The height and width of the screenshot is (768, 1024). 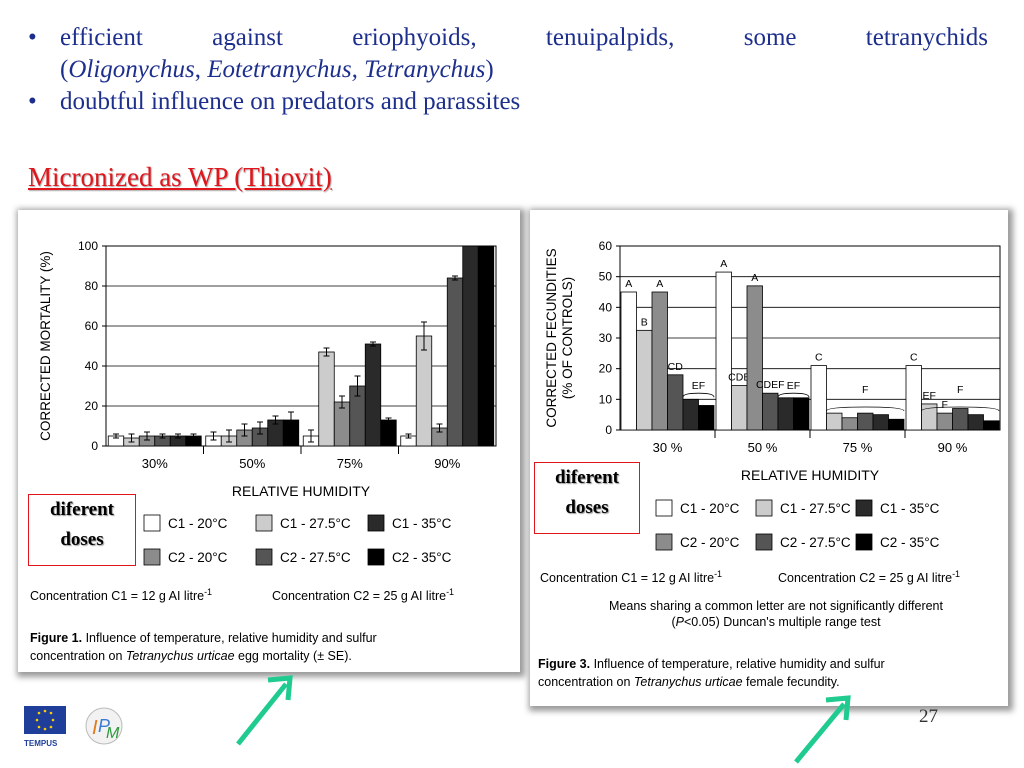 I want to click on svg-text: P, so click(x=104, y=726).